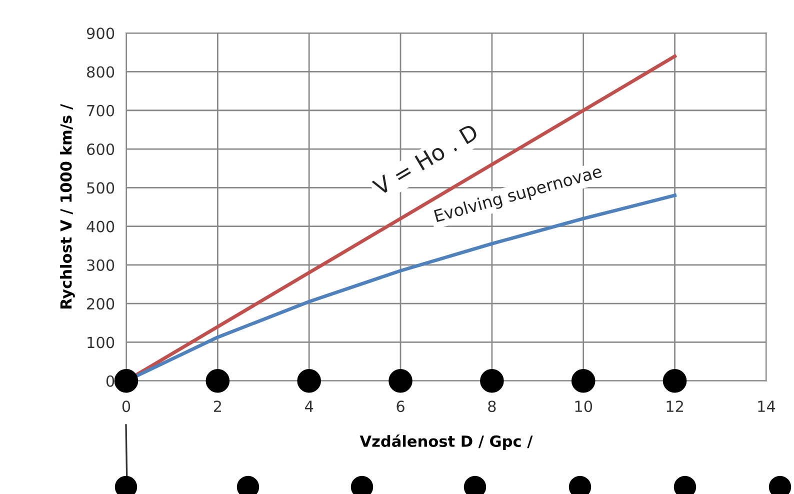 The image size is (794, 494). What do you see at coordinates (446, 442) in the screenshot?
I see `x-axis-title: Vzdálenost D / Gpc /` at bounding box center [446, 442].